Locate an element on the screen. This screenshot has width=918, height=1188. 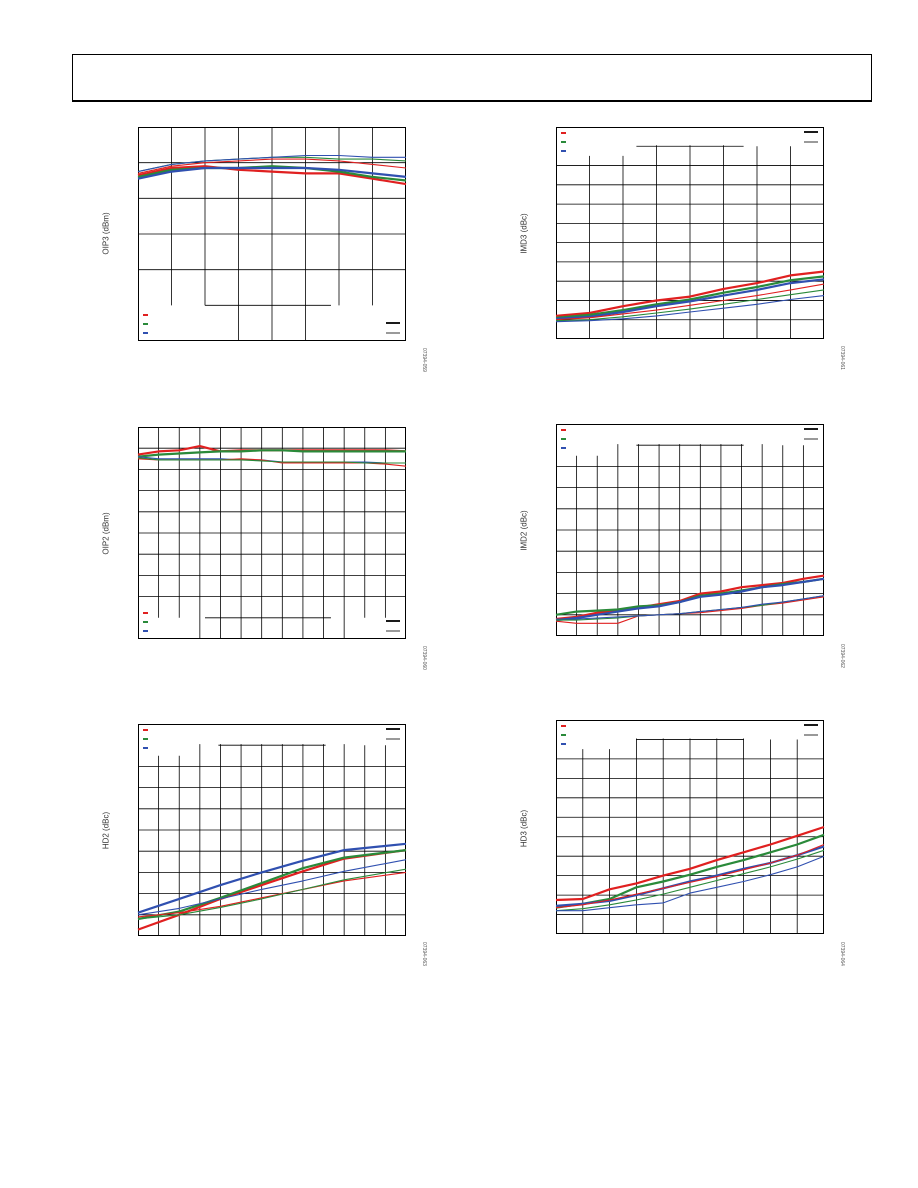
chart-hd2-plot is located at coordinates (272, 830).